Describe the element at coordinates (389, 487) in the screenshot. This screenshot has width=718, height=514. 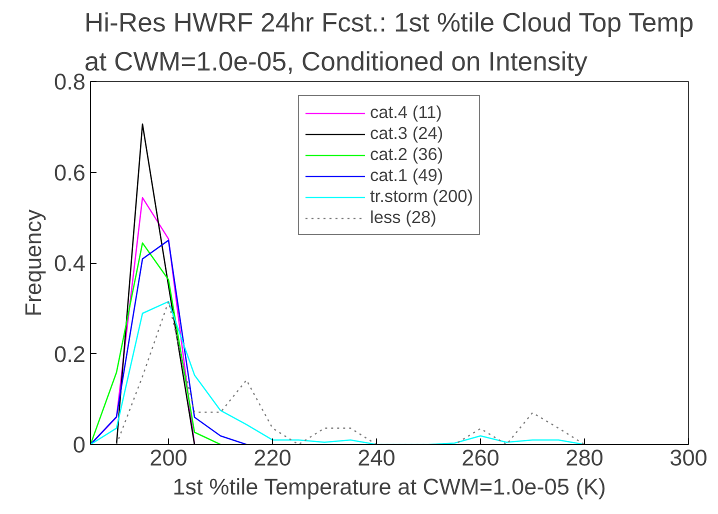
I see `x-axis-title: 1st %tile Temperature at CWM=1.0e-05 (K)` at that location.